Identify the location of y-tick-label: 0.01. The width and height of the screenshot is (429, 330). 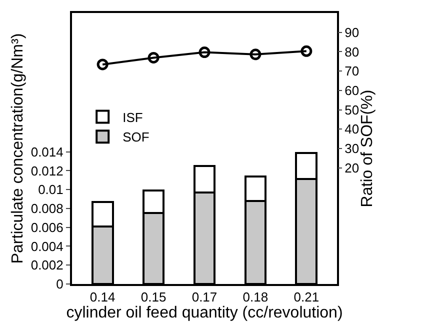
(51, 190).